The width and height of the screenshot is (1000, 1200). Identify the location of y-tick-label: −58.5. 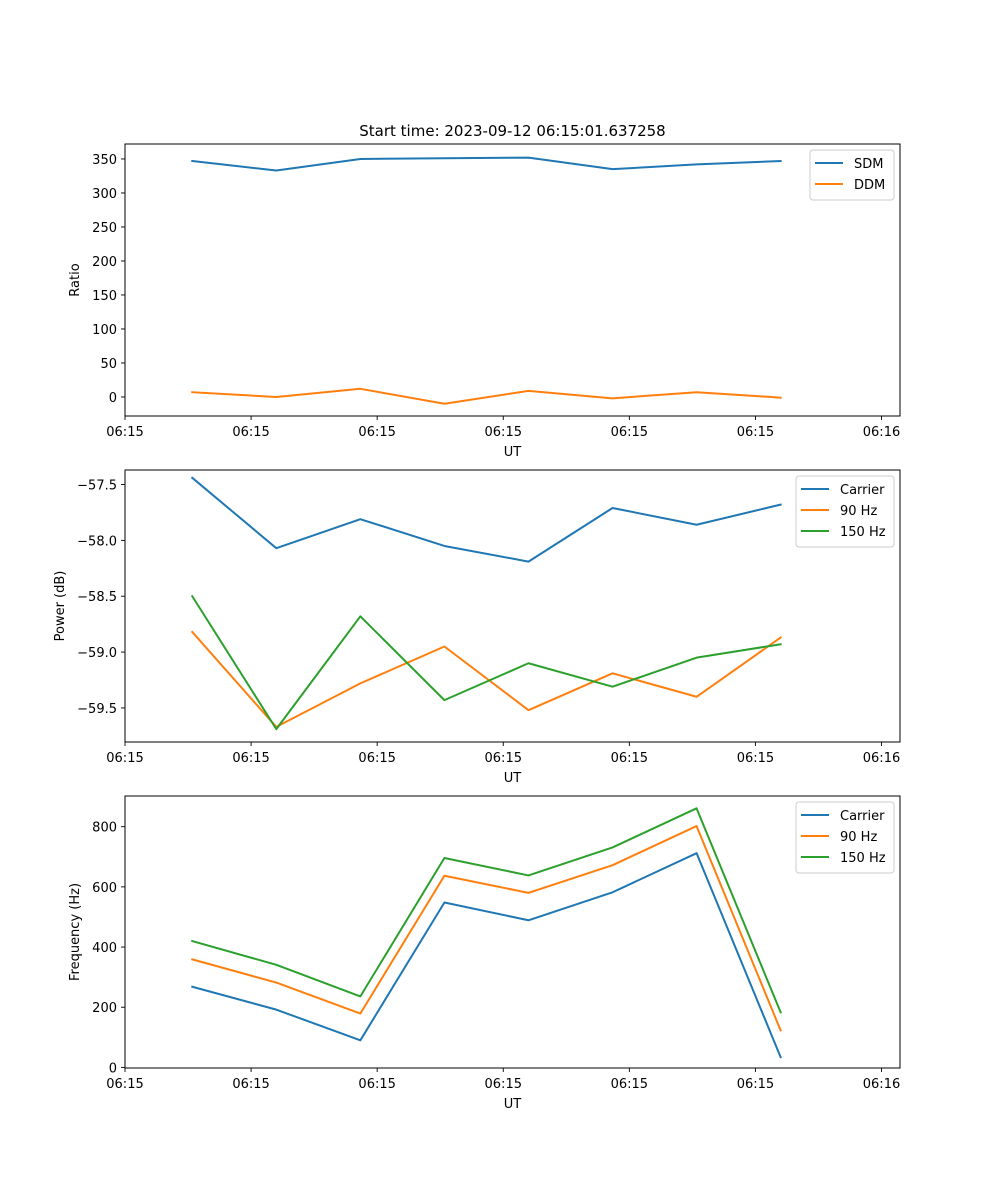
(97, 597).